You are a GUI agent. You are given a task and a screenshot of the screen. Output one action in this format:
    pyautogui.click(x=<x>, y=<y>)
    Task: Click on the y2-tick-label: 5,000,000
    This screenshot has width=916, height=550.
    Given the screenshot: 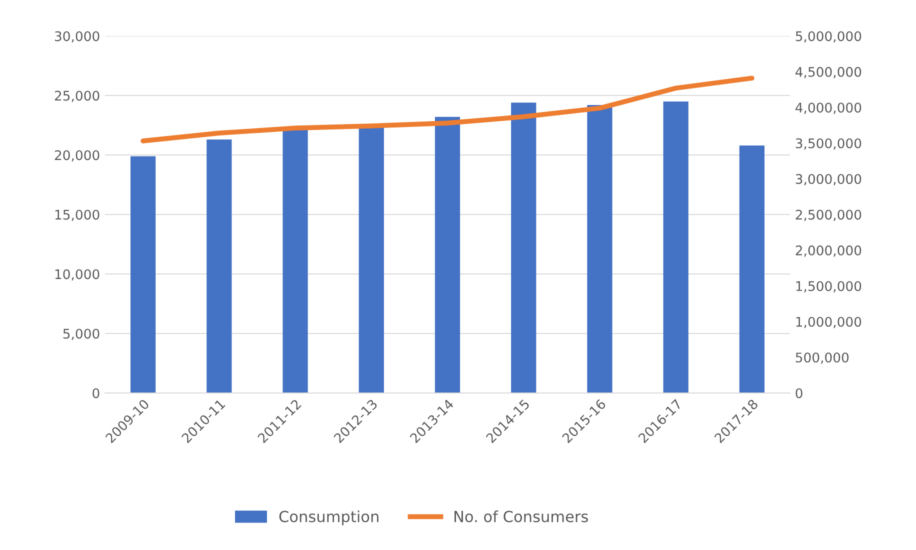 What is the action you would take?
    pyautogui.click(x=829, y=37)
    